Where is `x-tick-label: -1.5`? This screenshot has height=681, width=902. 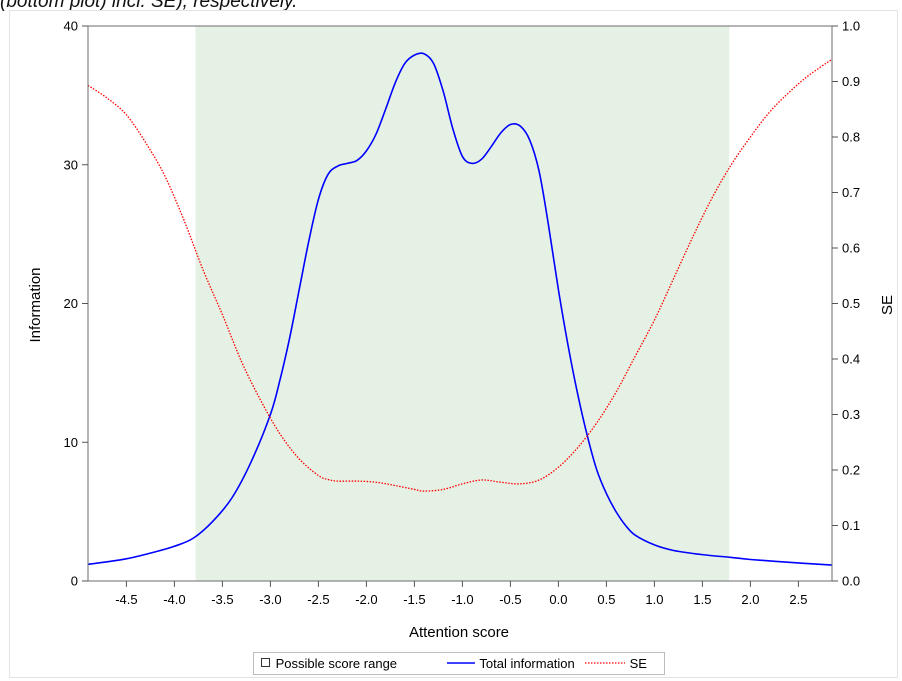
x-tick-label: -1.5 is located at coordinates (414, 599).